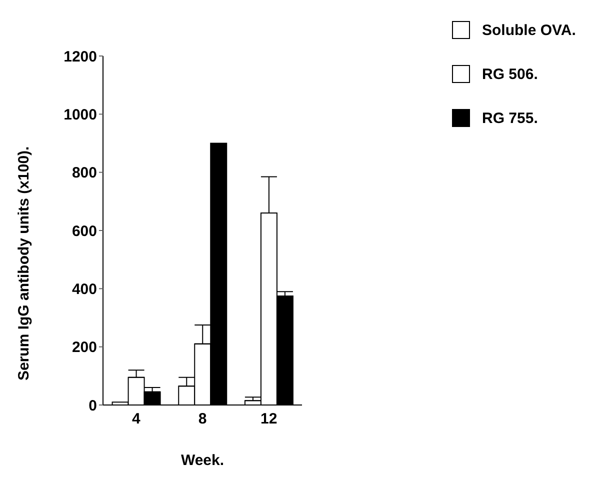  Describe the element at coordinates (269, 419) in the screenshot. I see `x-tick-label: 12` at that location.